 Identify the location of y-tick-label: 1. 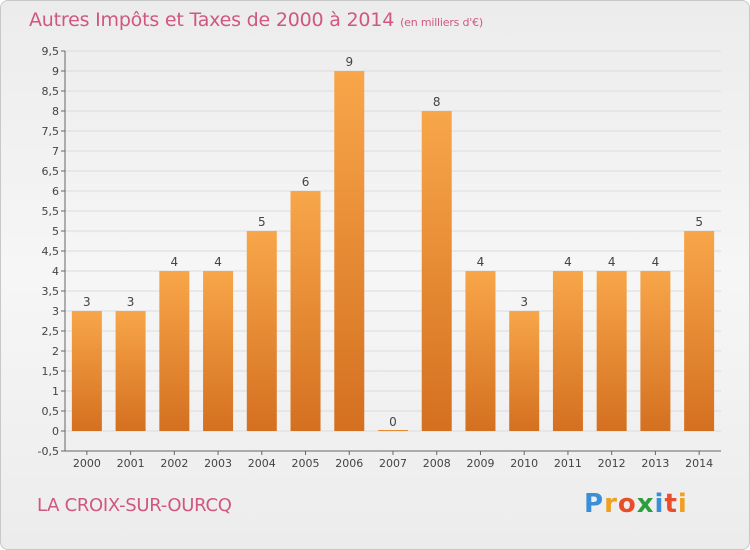
(55, 391).